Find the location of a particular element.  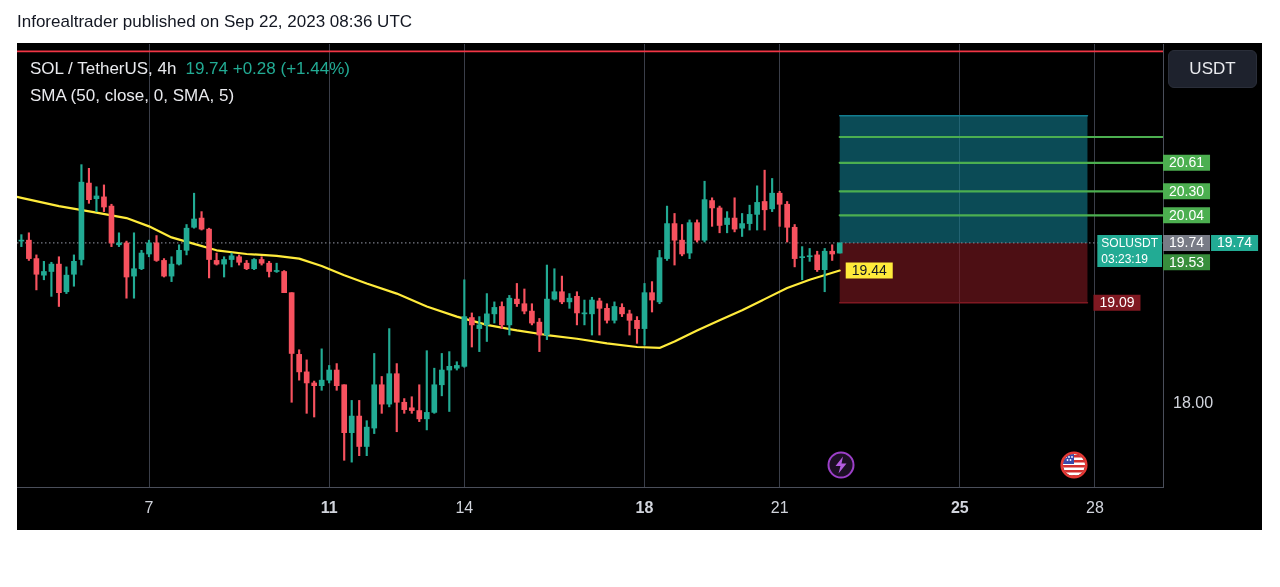

x-tick-label: 21 is located at coordinates (779, 508).